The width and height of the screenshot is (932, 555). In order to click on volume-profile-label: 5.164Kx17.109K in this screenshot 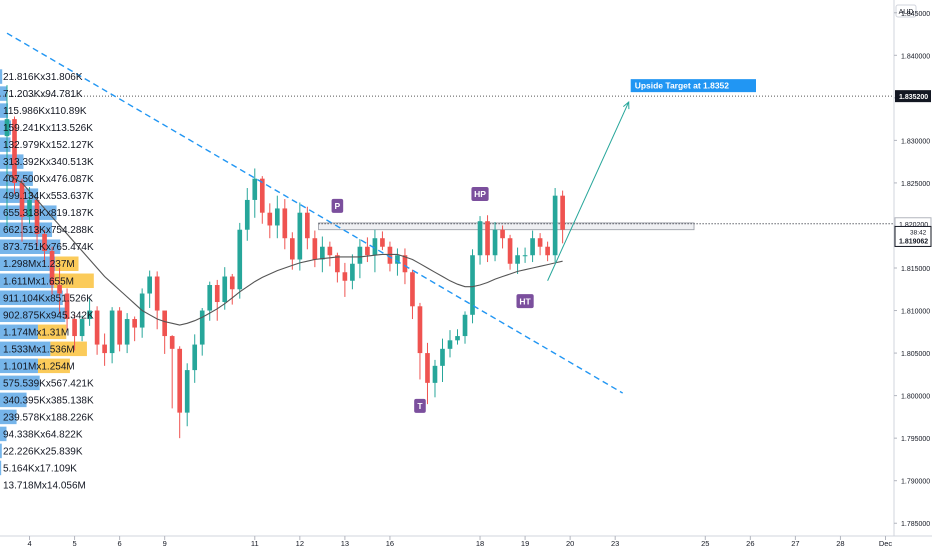, I will do `click(40, 468)`.